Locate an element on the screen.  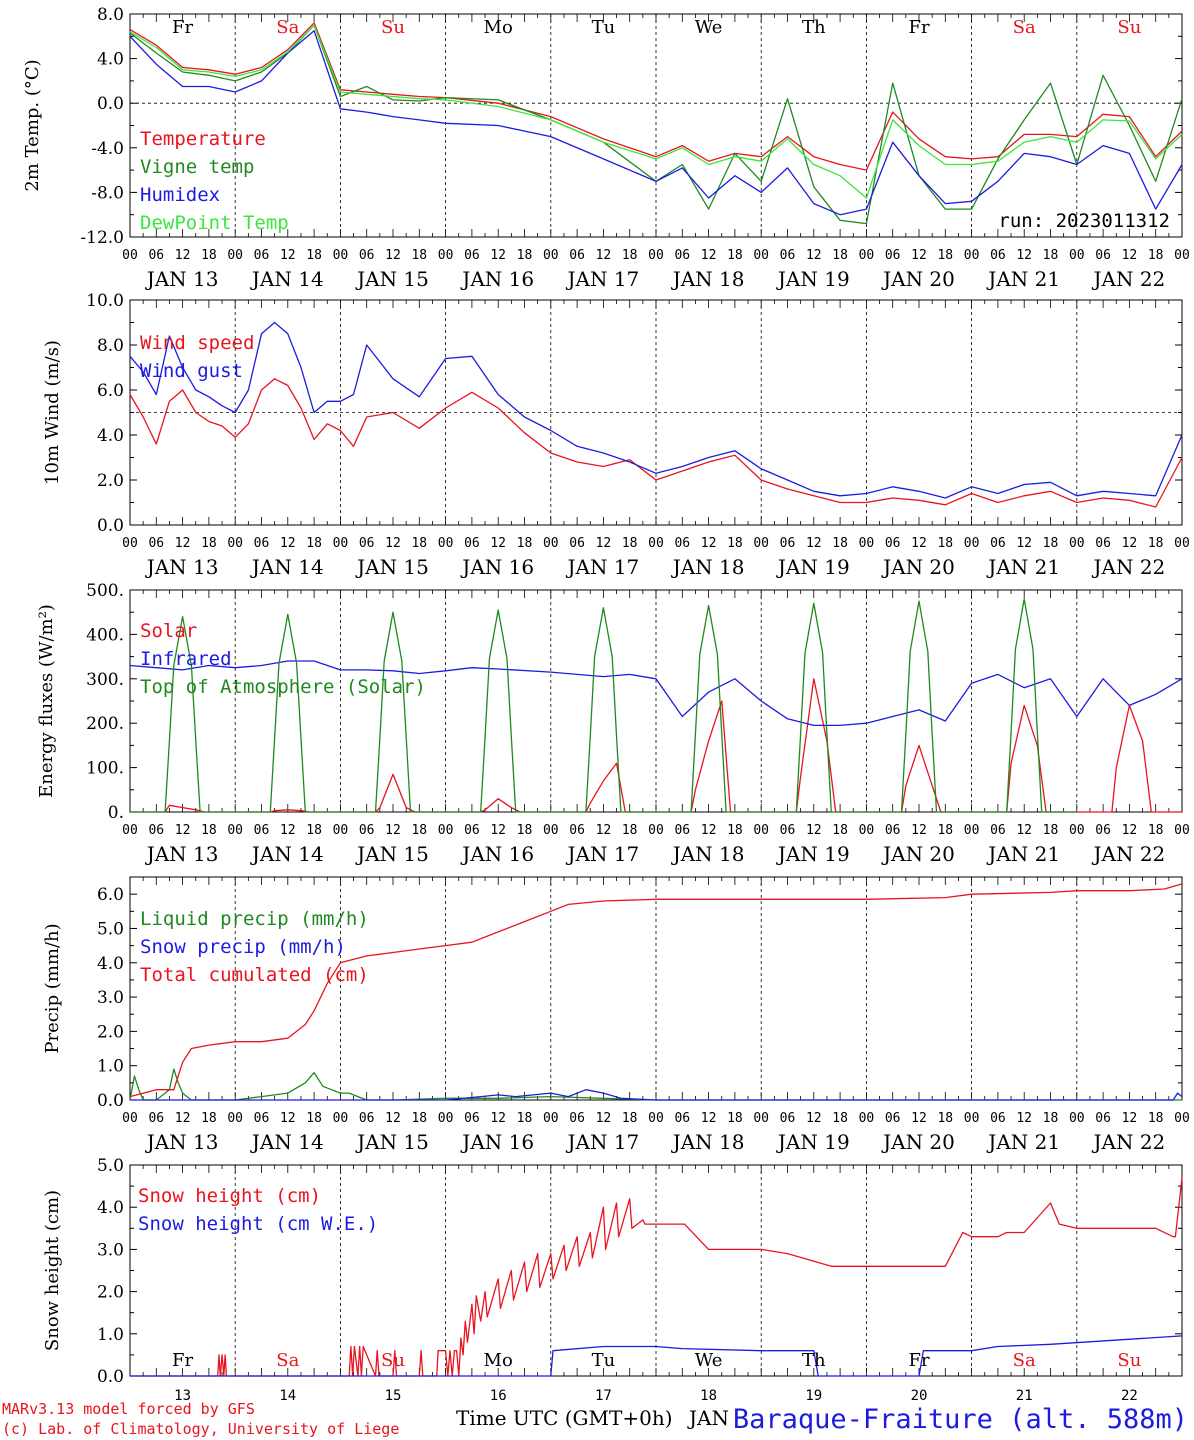
date-label: JAN 20 is located at coordinates (918, 1142).